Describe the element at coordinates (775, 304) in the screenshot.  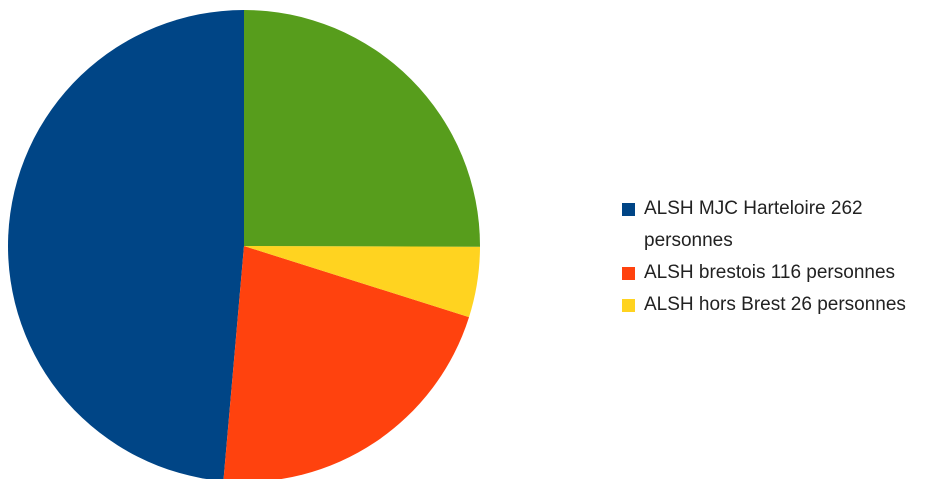
I see `legend-label: ALSH hors Brest 26 personnes` at that location.